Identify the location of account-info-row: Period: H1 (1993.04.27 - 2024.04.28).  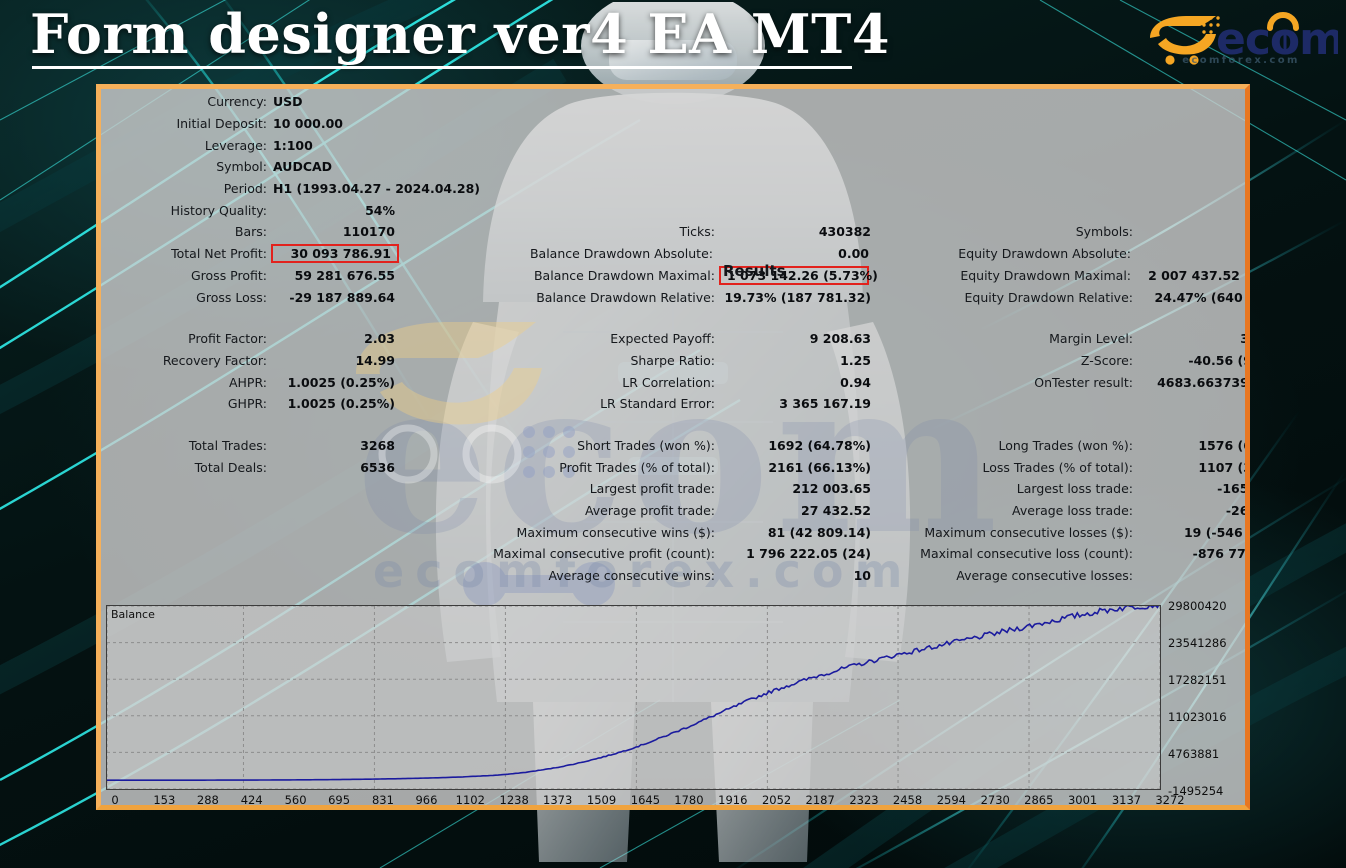
(673, 189).